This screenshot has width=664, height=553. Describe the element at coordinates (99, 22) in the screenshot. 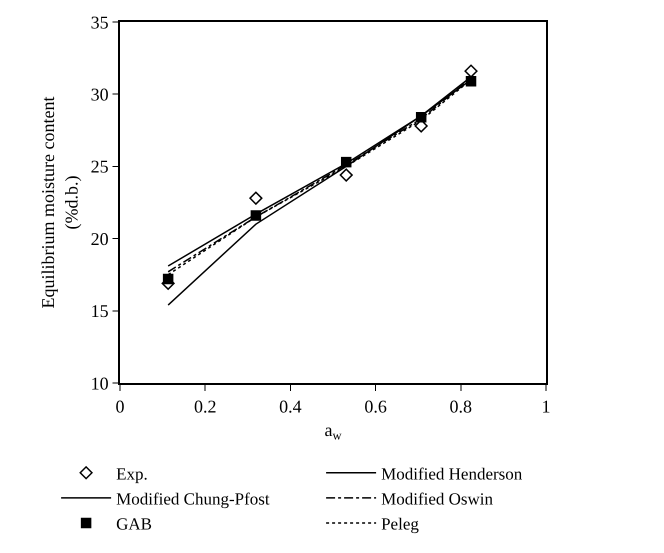

I see `y-tick-label: 35` at that location.